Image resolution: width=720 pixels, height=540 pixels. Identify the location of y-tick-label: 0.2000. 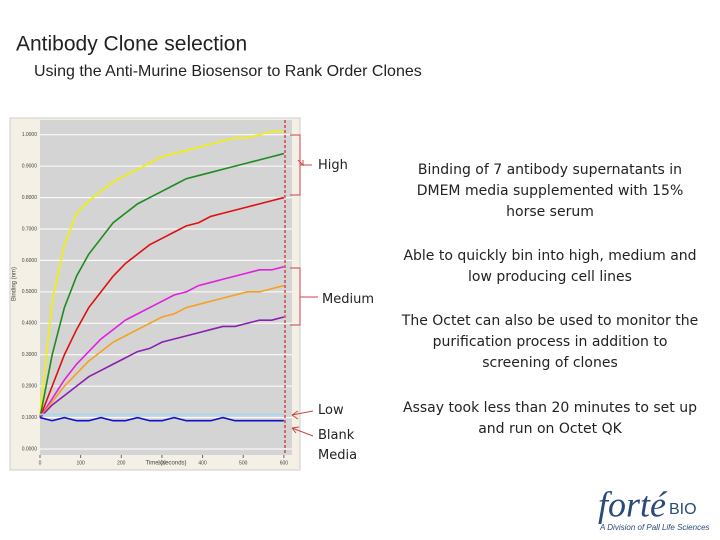
(30, 386).